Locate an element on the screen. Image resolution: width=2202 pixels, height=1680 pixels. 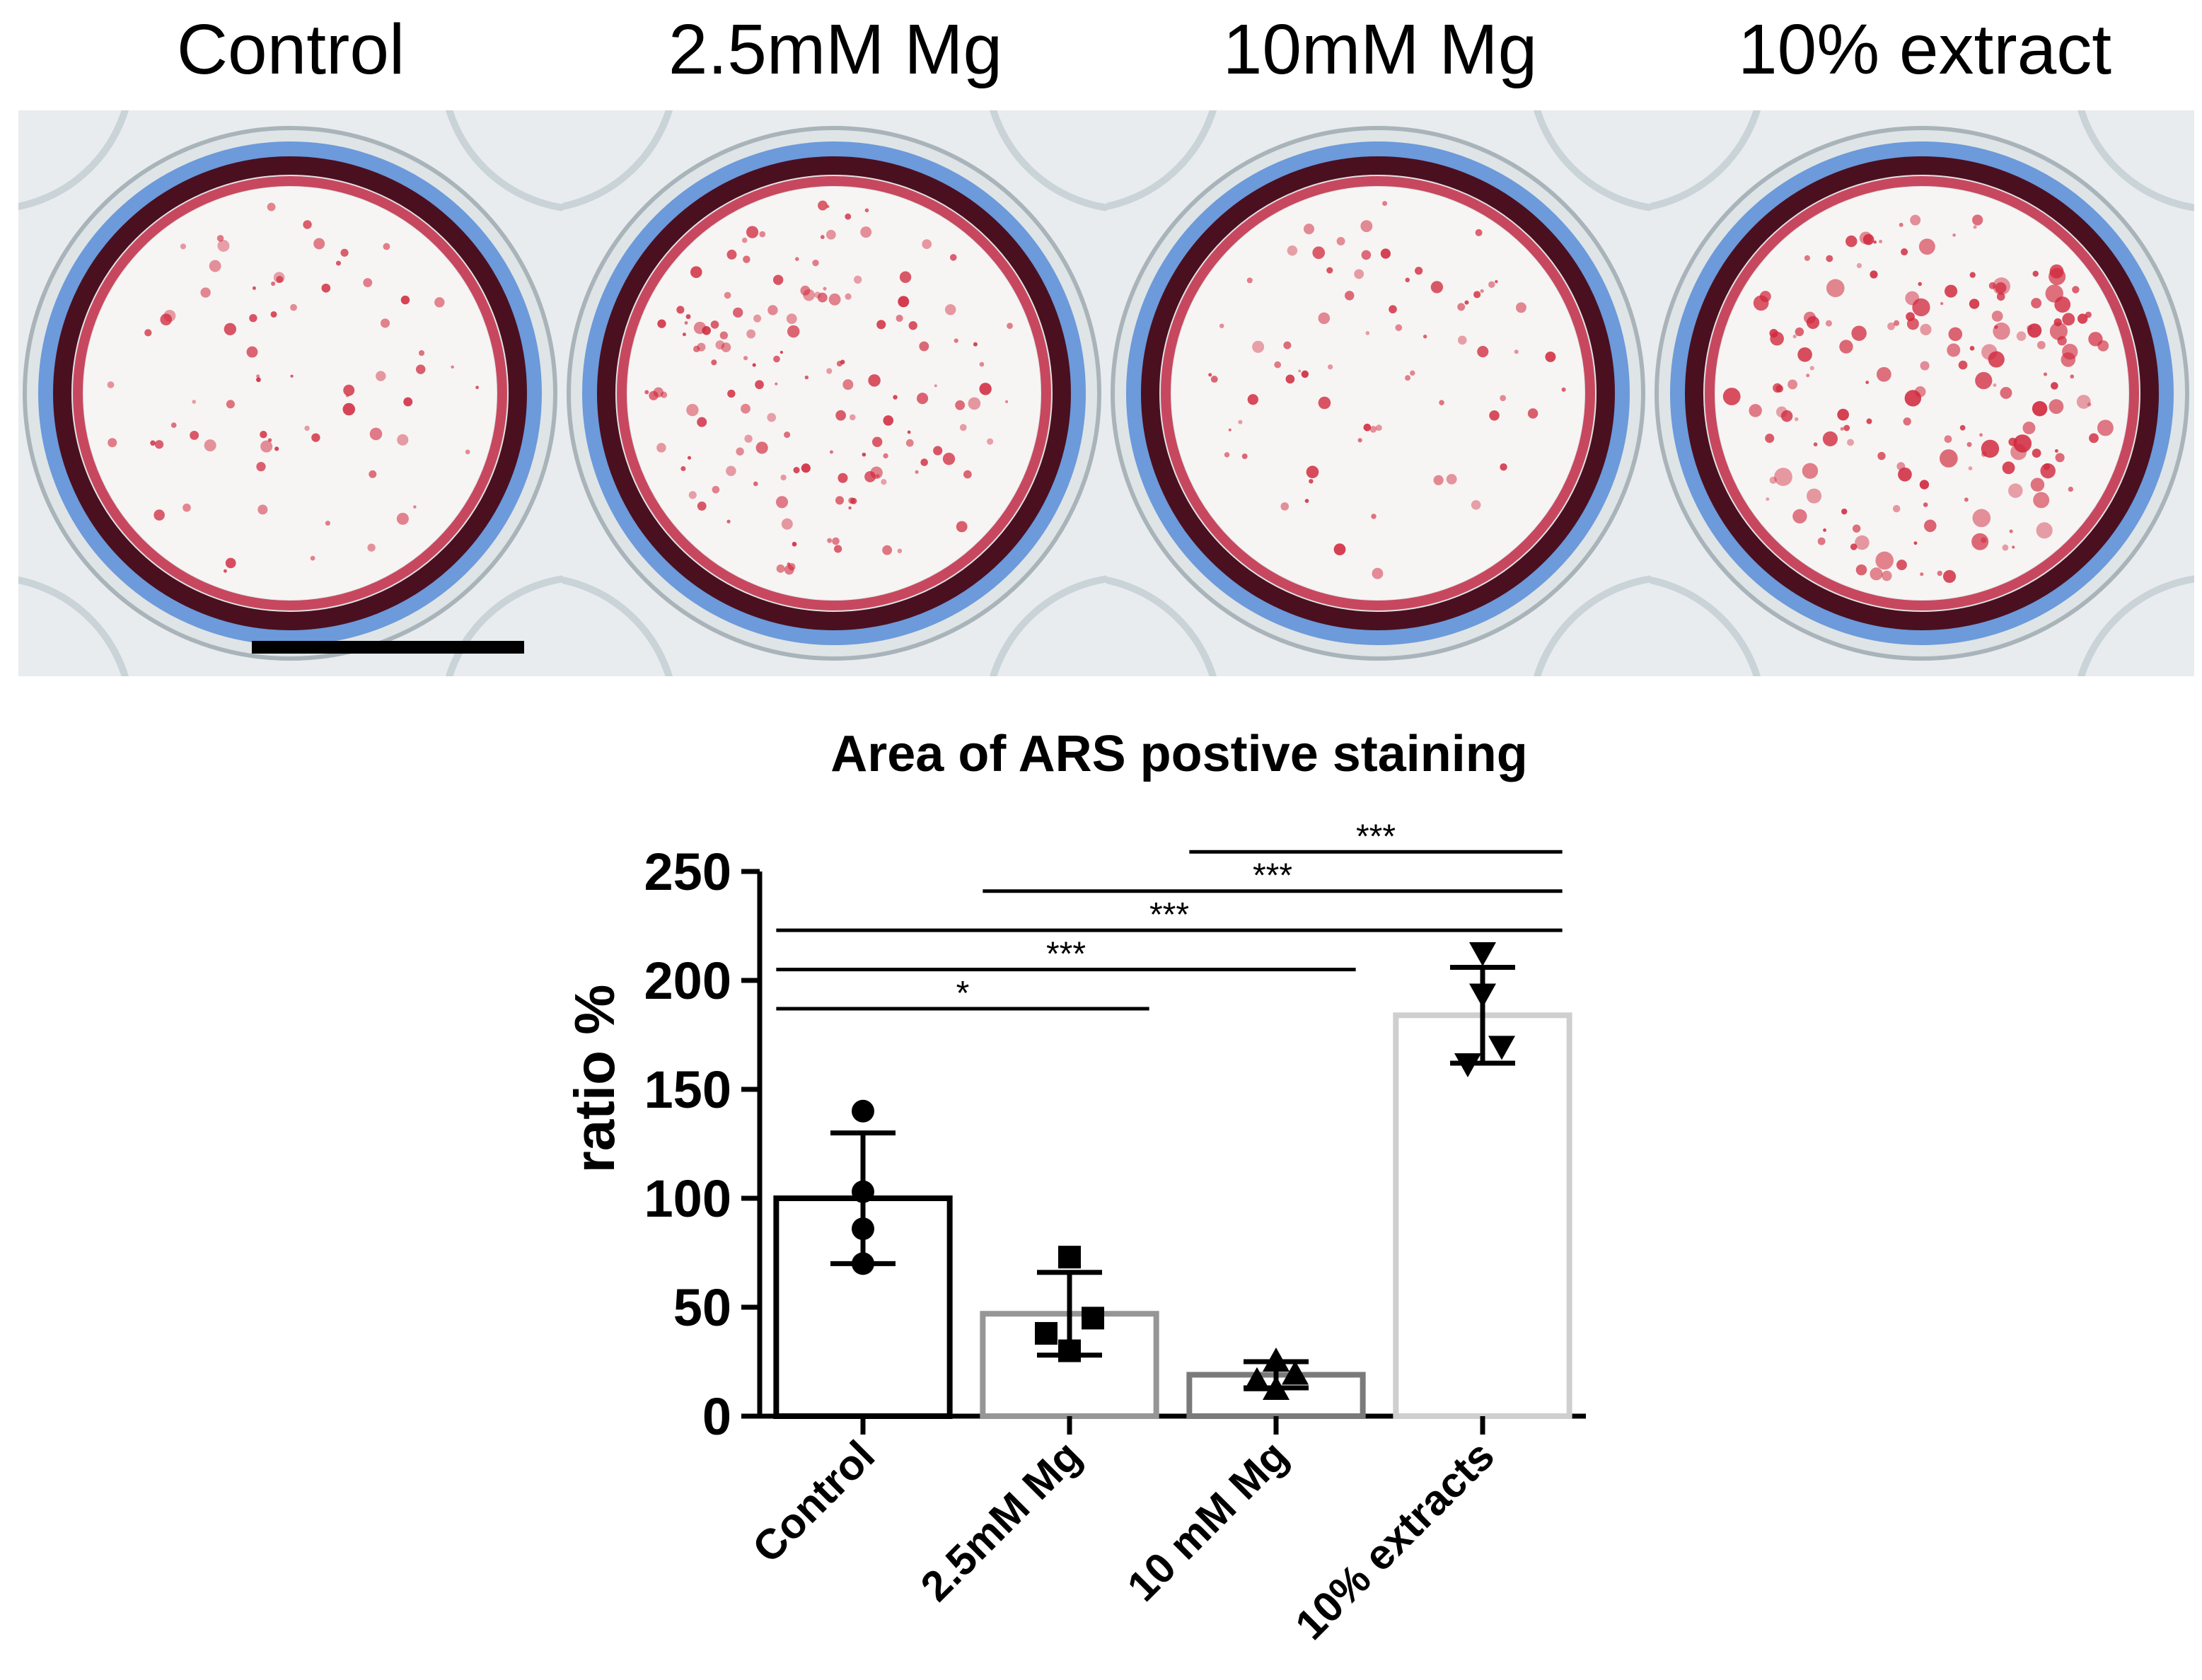
panel-title-2: 10mM Mg is located at coordinates (1380, 49).